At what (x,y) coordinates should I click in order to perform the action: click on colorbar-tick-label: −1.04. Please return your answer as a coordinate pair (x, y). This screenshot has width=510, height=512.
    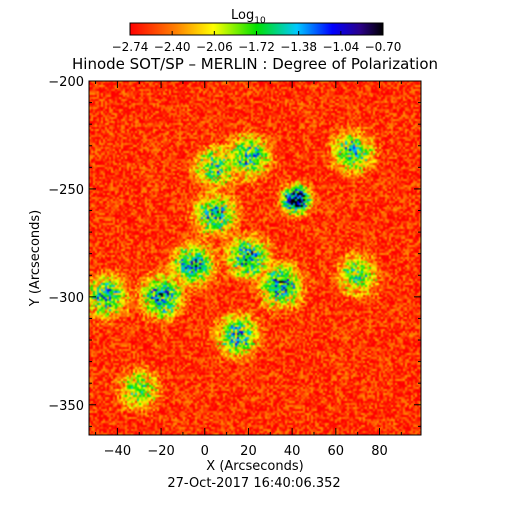
    Looking at the image, I should click on (340, 47).